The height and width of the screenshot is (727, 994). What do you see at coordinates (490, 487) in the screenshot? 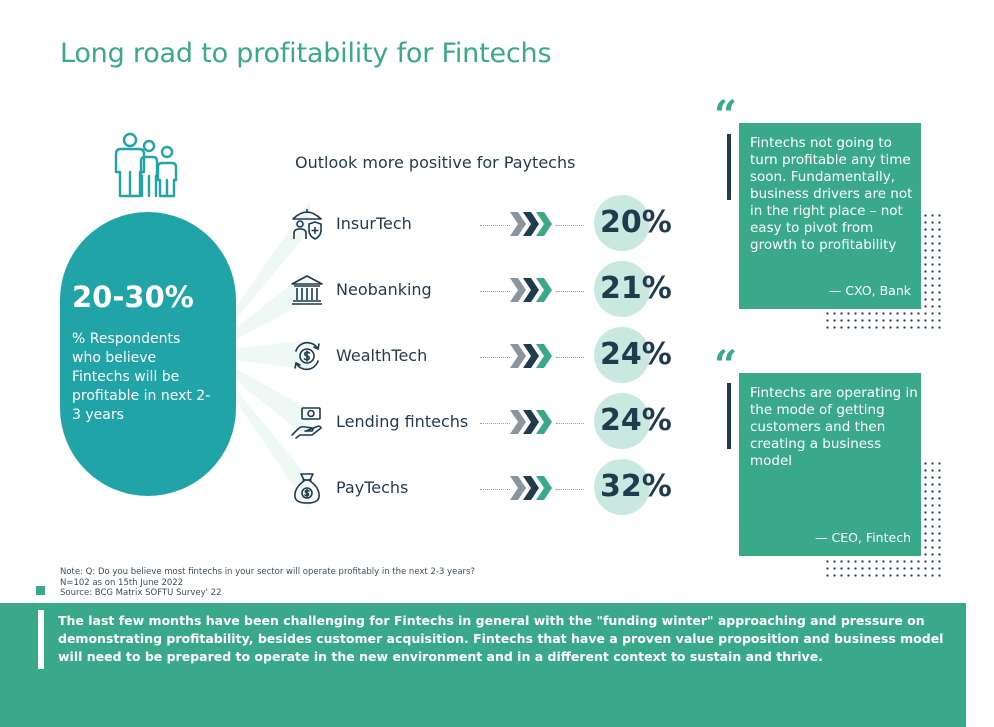
I see `segment-row-paytechs: PayTechs 32%` at bounding box center [490, 487].